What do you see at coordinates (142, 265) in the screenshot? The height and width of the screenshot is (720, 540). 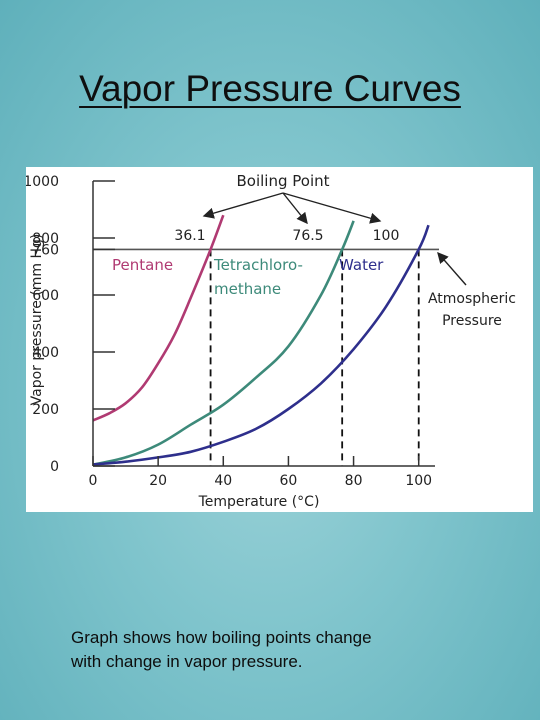 I see `pentane-label: Pentane` at bounding box center [142, 265].